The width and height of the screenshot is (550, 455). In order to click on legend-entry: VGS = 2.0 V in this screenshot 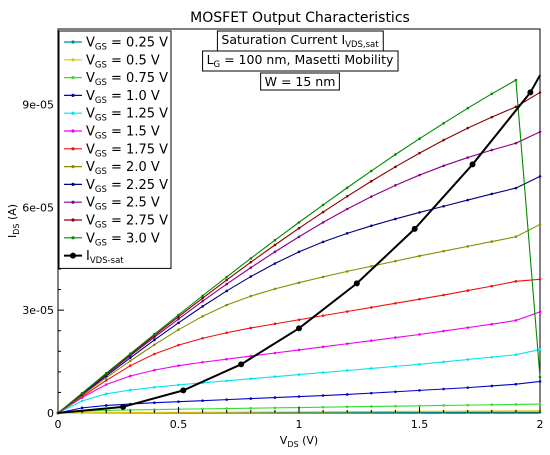, I will do `click(112, 168)`.